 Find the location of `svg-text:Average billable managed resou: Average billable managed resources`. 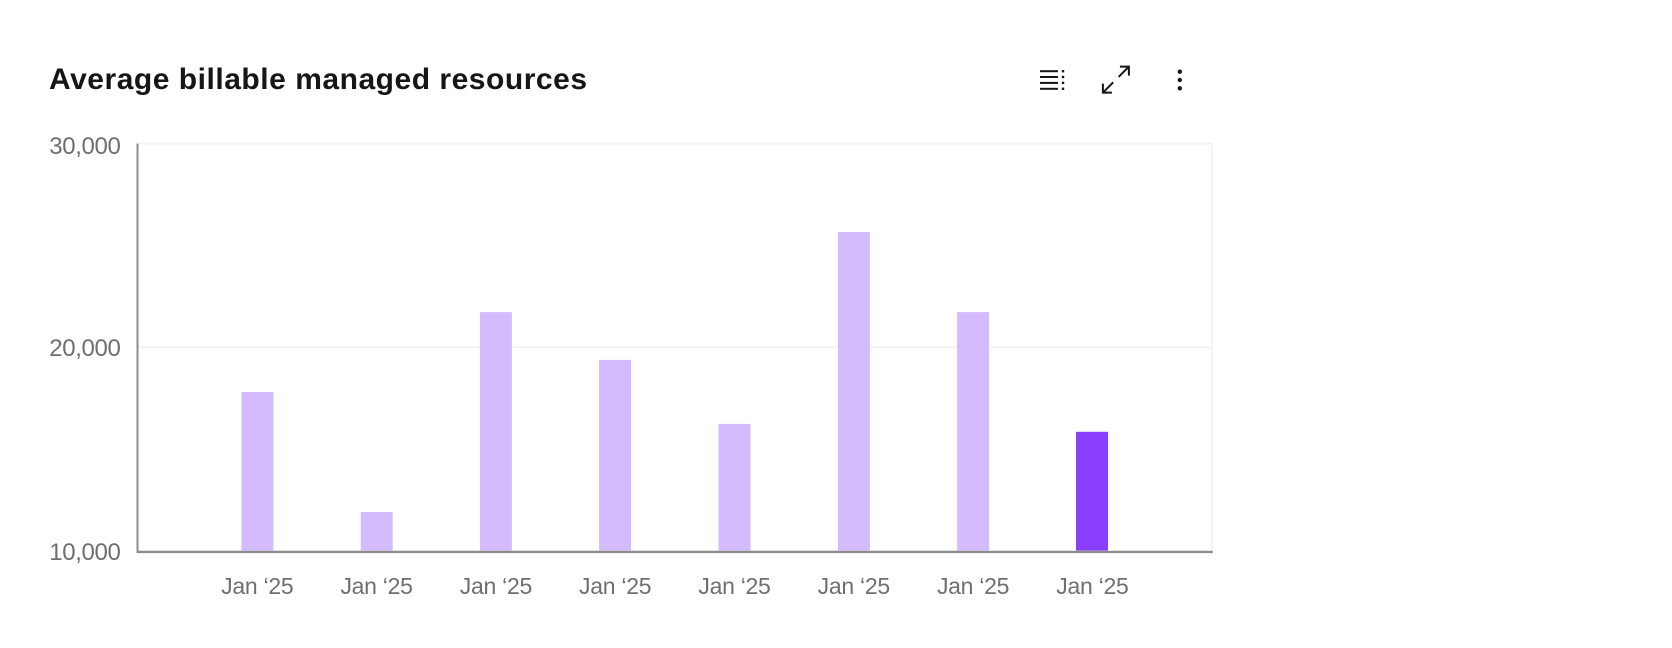

svg-text:Average billable managed resou: Average billable managed resources is located at coordinates (318, 79).